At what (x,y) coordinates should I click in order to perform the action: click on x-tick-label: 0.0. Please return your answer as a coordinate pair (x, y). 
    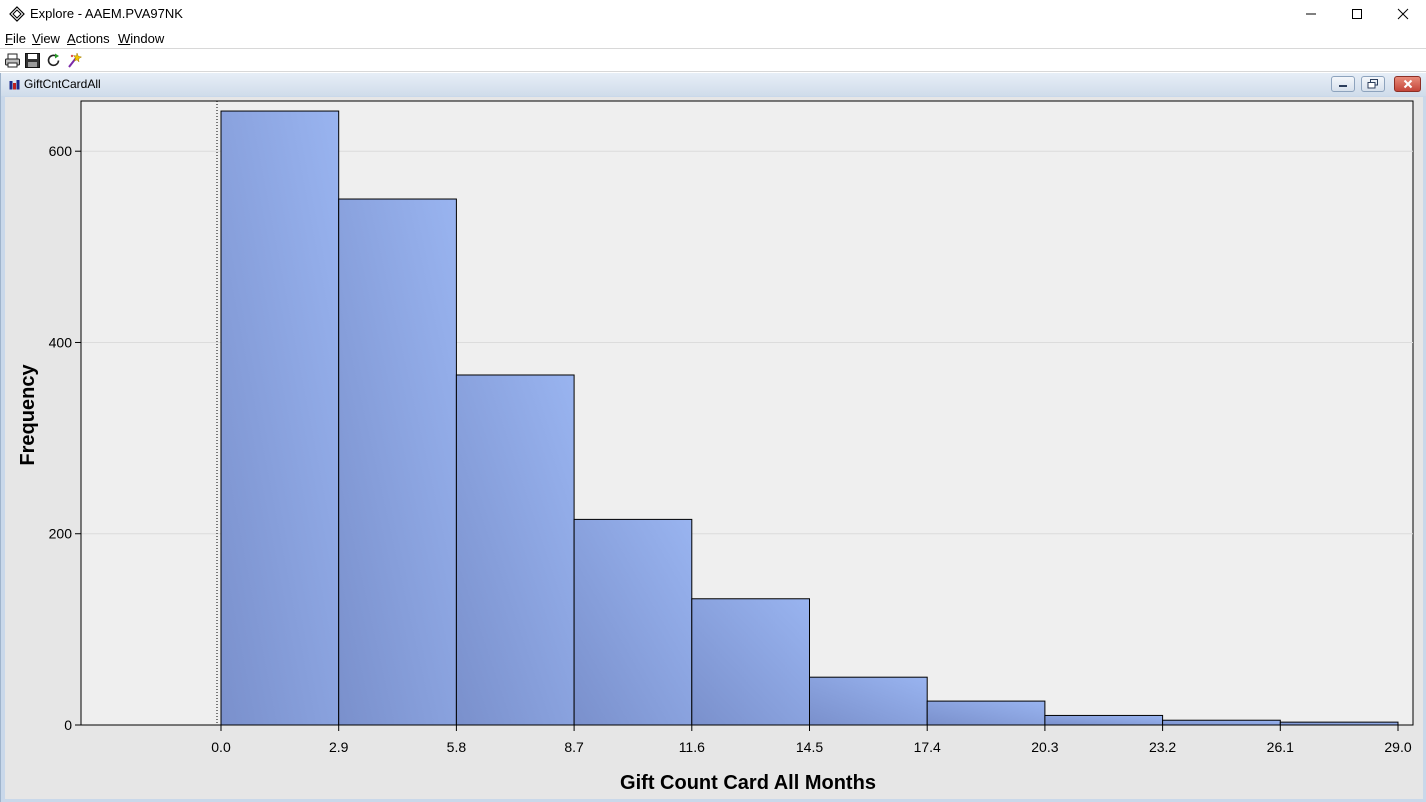
    Looking at the image, I should click on (221, 747).